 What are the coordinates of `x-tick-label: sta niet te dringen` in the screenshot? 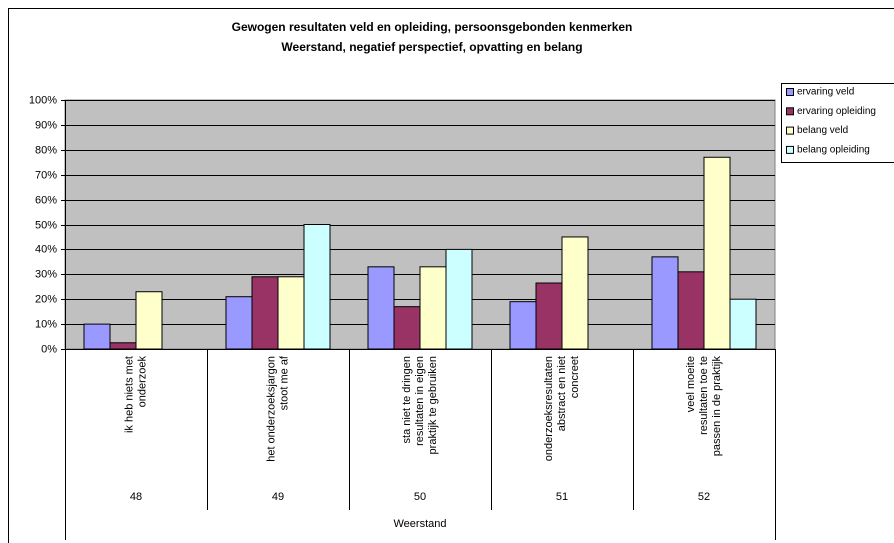 It's located at (407, 399).